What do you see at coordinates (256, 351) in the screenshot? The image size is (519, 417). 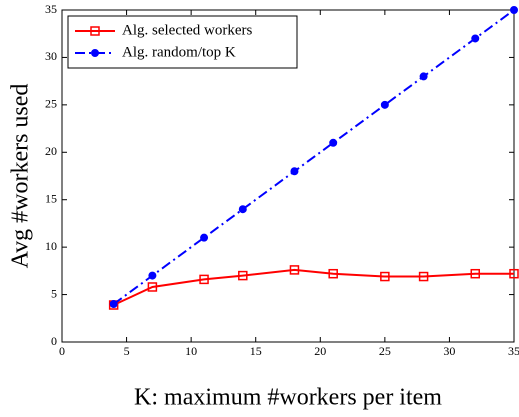 I see `x-tick-label: 15` at bounding box center [256, 351].